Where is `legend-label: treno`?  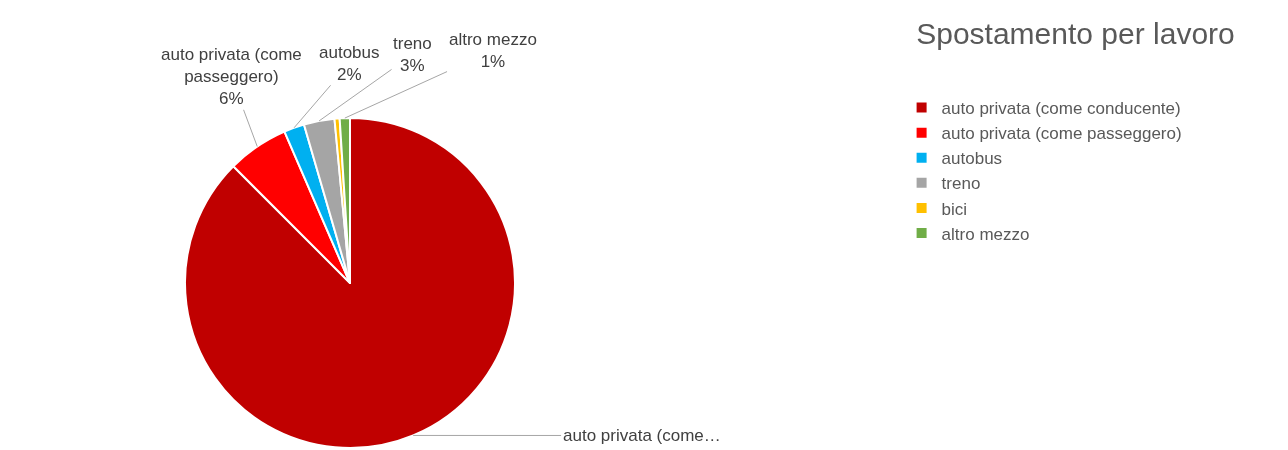 legend-label: treno is located at coordinates (961, 184).